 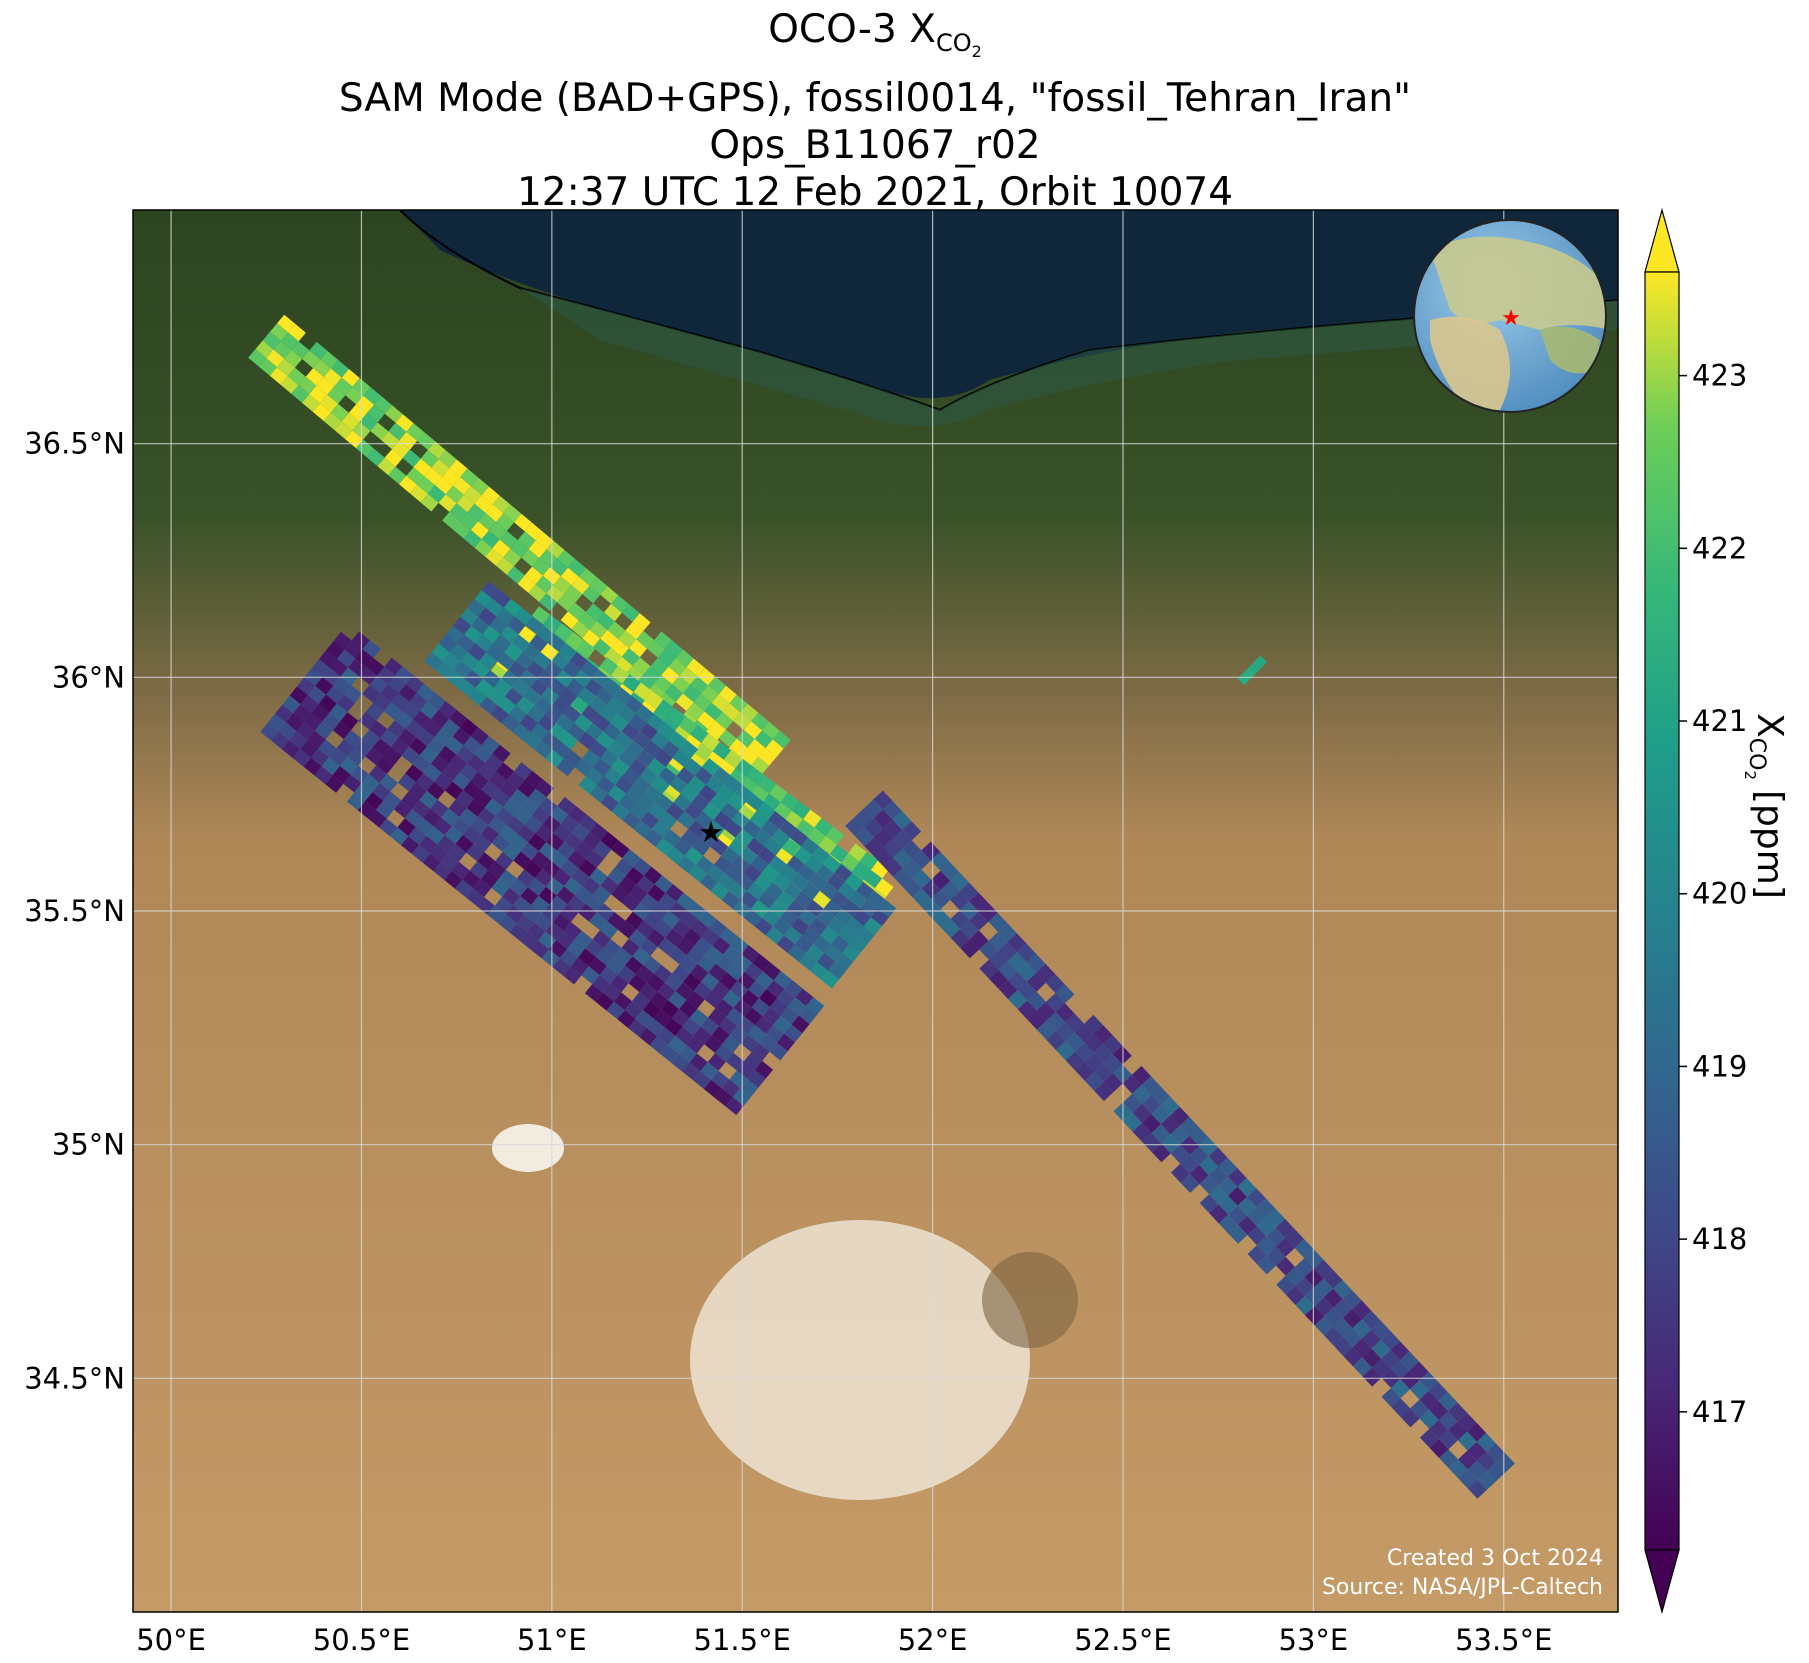 What do you see at coordinates (875, 192) in the screenshot?
I see `title-line-4: 12:37 UTC 12 Feb 2021, Orbit 10074` at bounding box center [875, 192].